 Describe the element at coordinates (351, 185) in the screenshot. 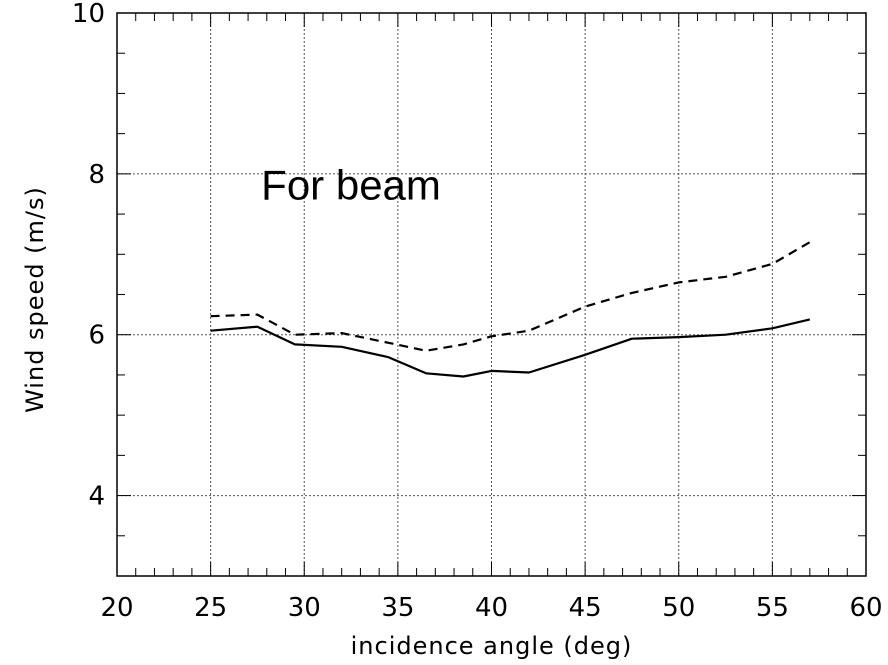

I see `annotation-for-beam: For beam` at that location.